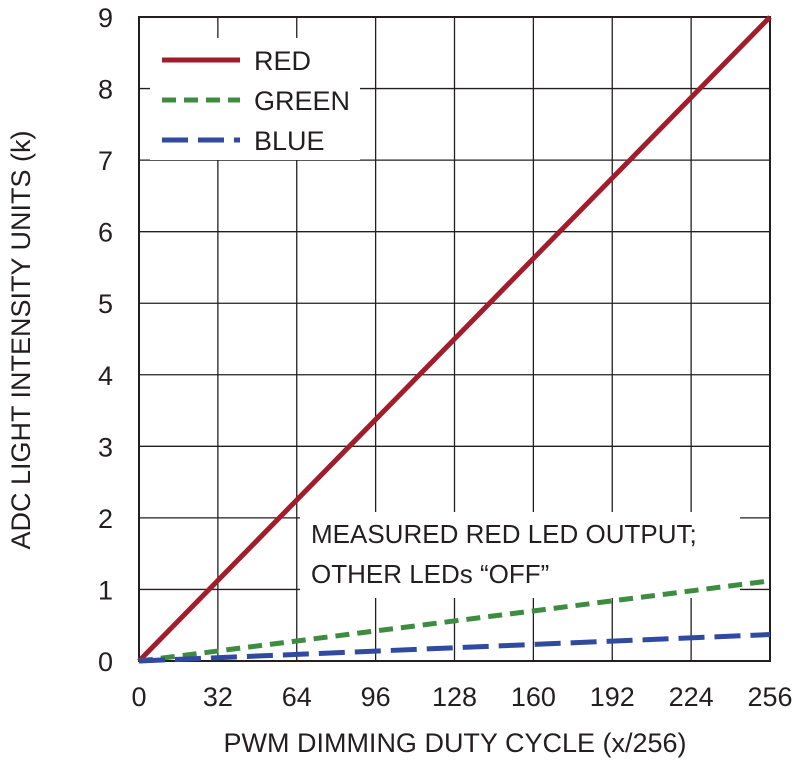 This screenshot has width=800, height=763. What do you see at coordinates (105, 590) in the screenshot?
I see `y-tick-label: 1` at bounding box center [105, 590].